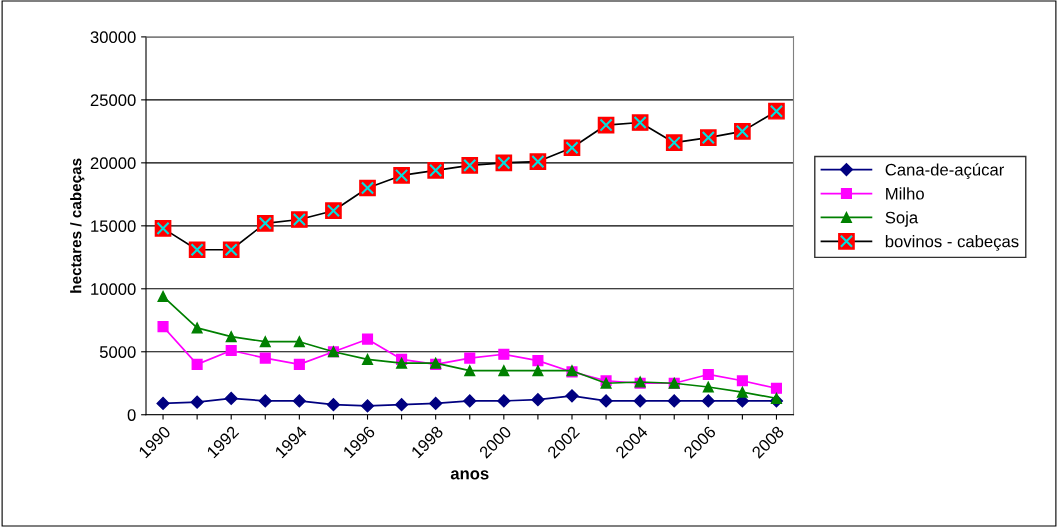 The height and width of the screenshot is (527, 1058). Describe the element at coordinates (952, 243) in the screenshot. I see `legend-label: bovinos - cabeças` at that location.